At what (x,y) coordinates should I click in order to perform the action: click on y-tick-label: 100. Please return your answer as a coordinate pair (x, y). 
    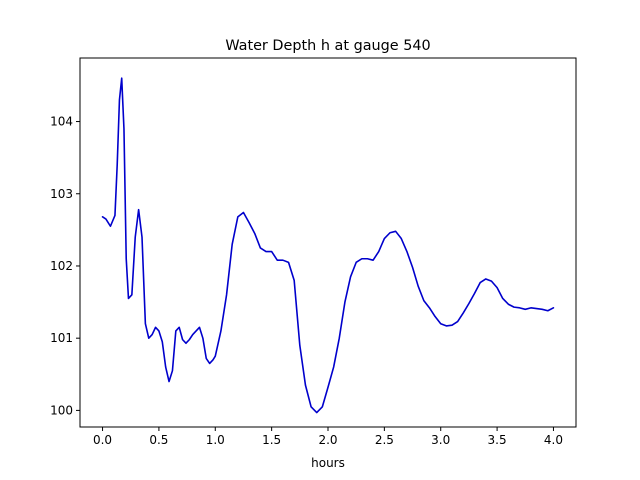
    Looking at the image, I should click on (61, 410).